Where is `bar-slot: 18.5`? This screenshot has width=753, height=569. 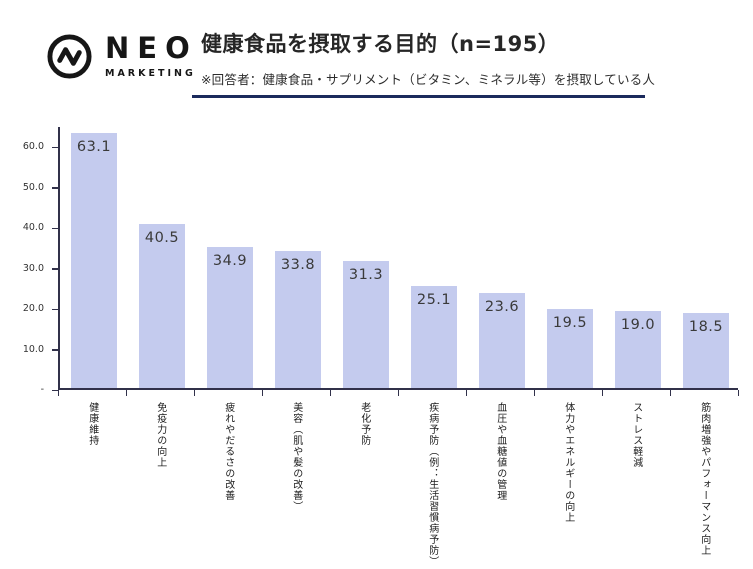
bar-slot: 18.5 is located at coordinates (706, 256).